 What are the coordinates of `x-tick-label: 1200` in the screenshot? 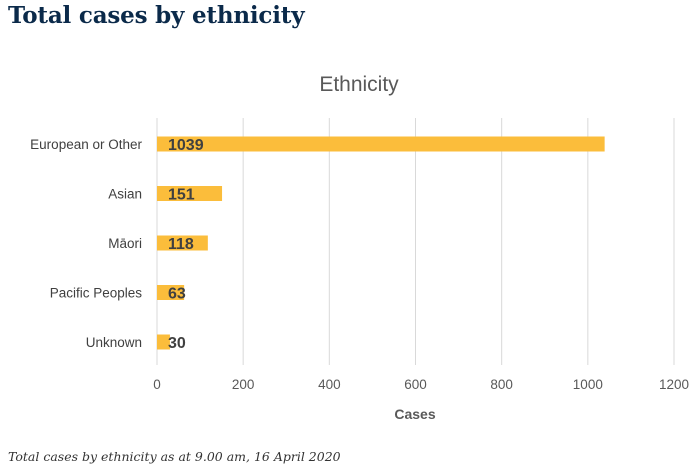 It's located at (674, 384).